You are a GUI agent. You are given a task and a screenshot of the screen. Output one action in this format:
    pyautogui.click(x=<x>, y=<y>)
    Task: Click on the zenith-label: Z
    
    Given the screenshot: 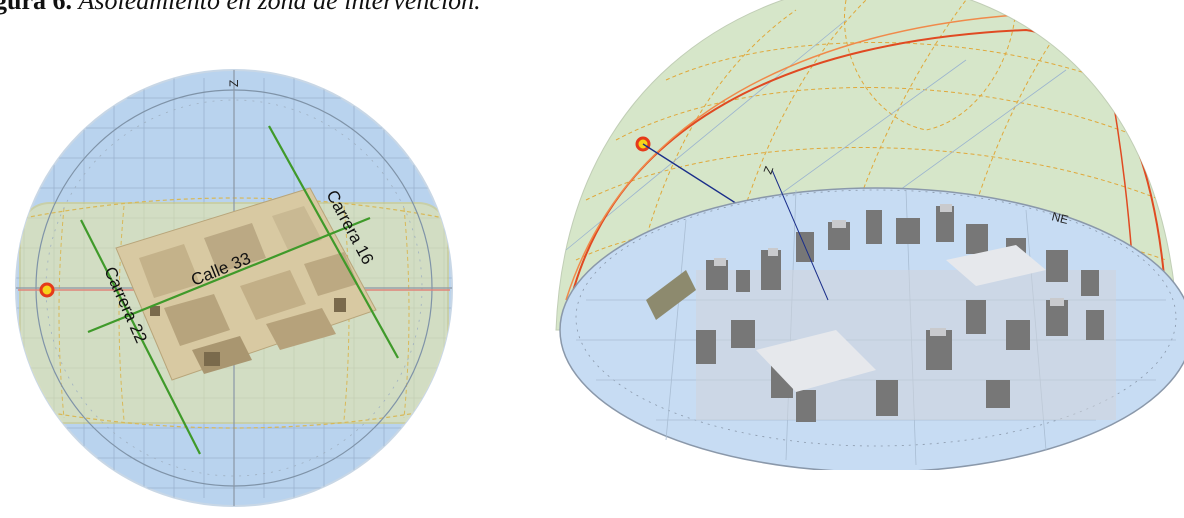 What is the action you would take?
    pyautogui.click(x=234, y=83)
    